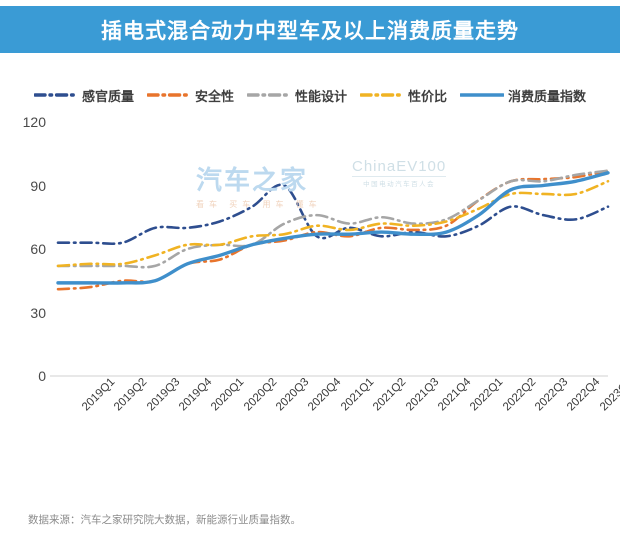 The height and width of the screenshot is (543, 620). Describe the element at coordinates (293, 395) in the screenshot. I see `x-axis-tick-label: 2020Q3` at that location.